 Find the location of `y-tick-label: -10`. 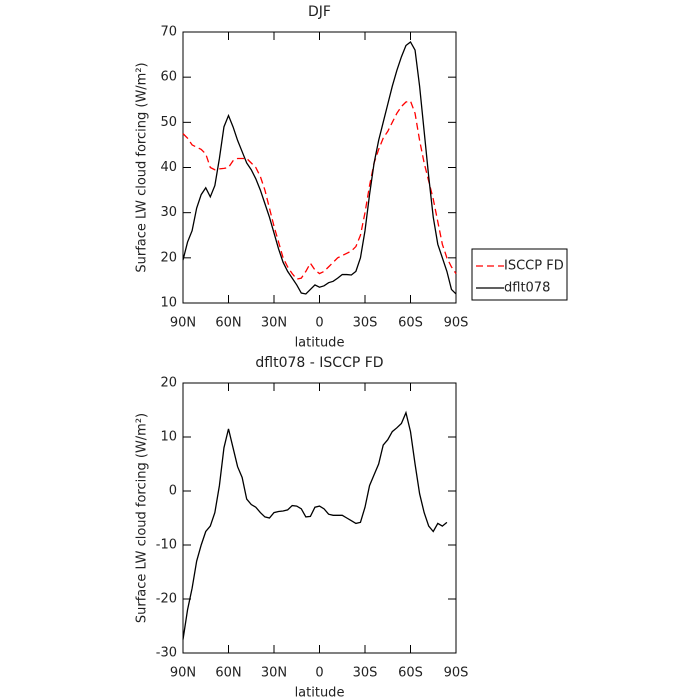

y-tick-label: -10 is located at coordinates (166, 545).